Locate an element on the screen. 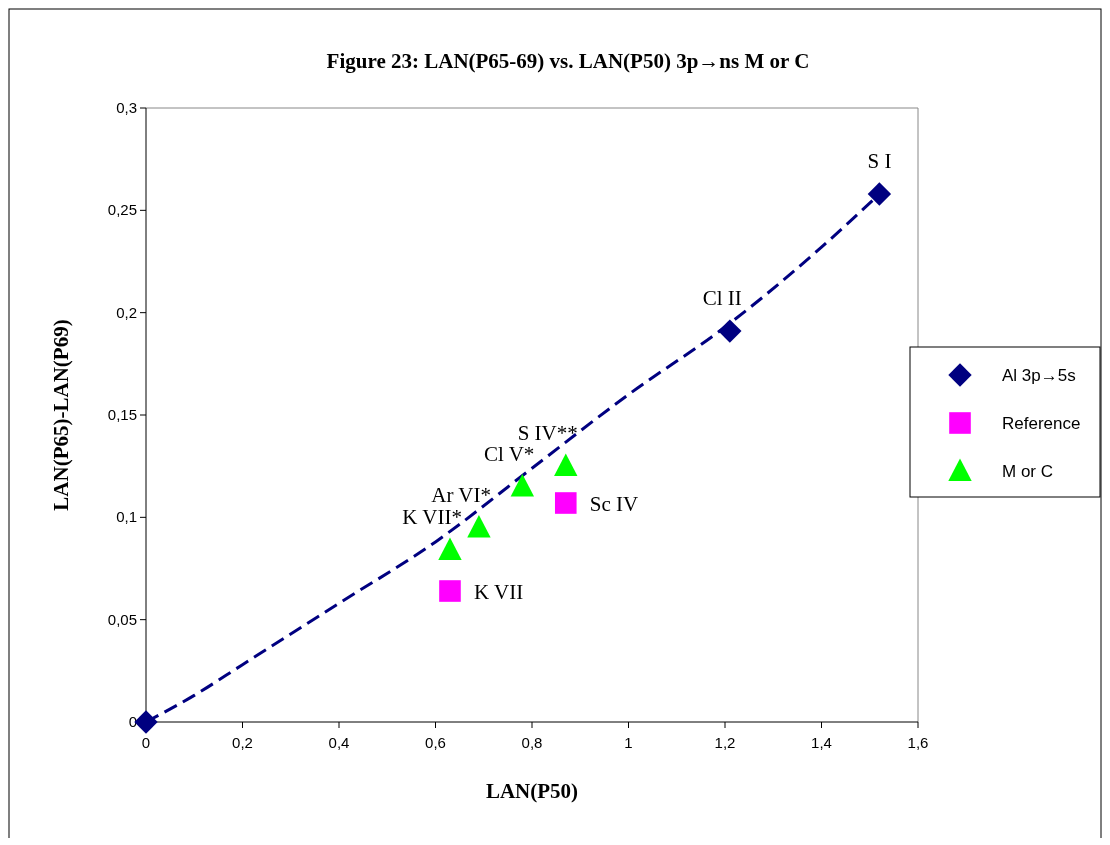 The image size is (1110, 845). y-axis-title: LAN(P65)-LAN(P69) is located at coordinates (61, 415).